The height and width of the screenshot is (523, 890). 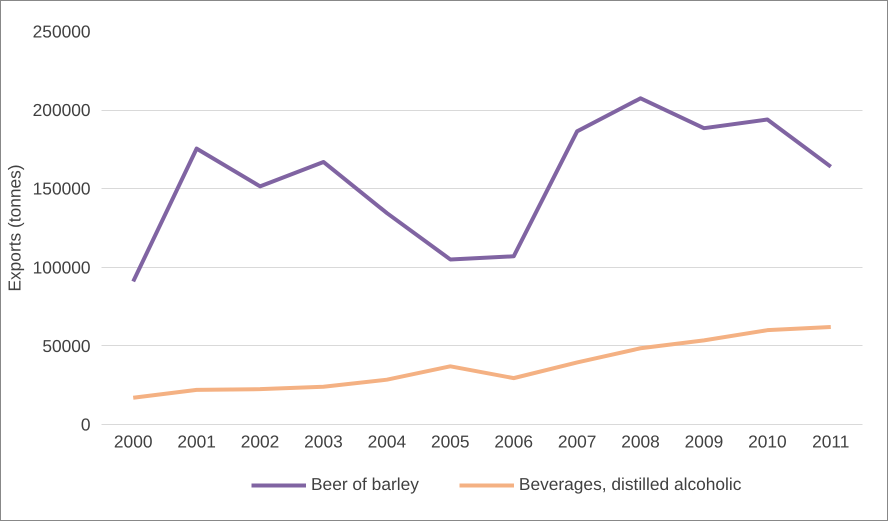 I want to click on x-tick-label: 2009, so click(x=704, y=442).